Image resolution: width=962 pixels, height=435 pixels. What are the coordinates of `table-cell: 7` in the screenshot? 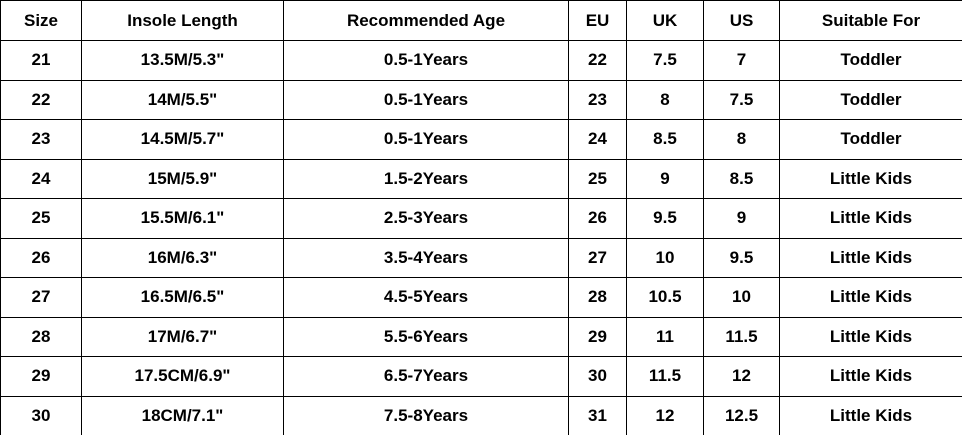 It's located at (741, 60).